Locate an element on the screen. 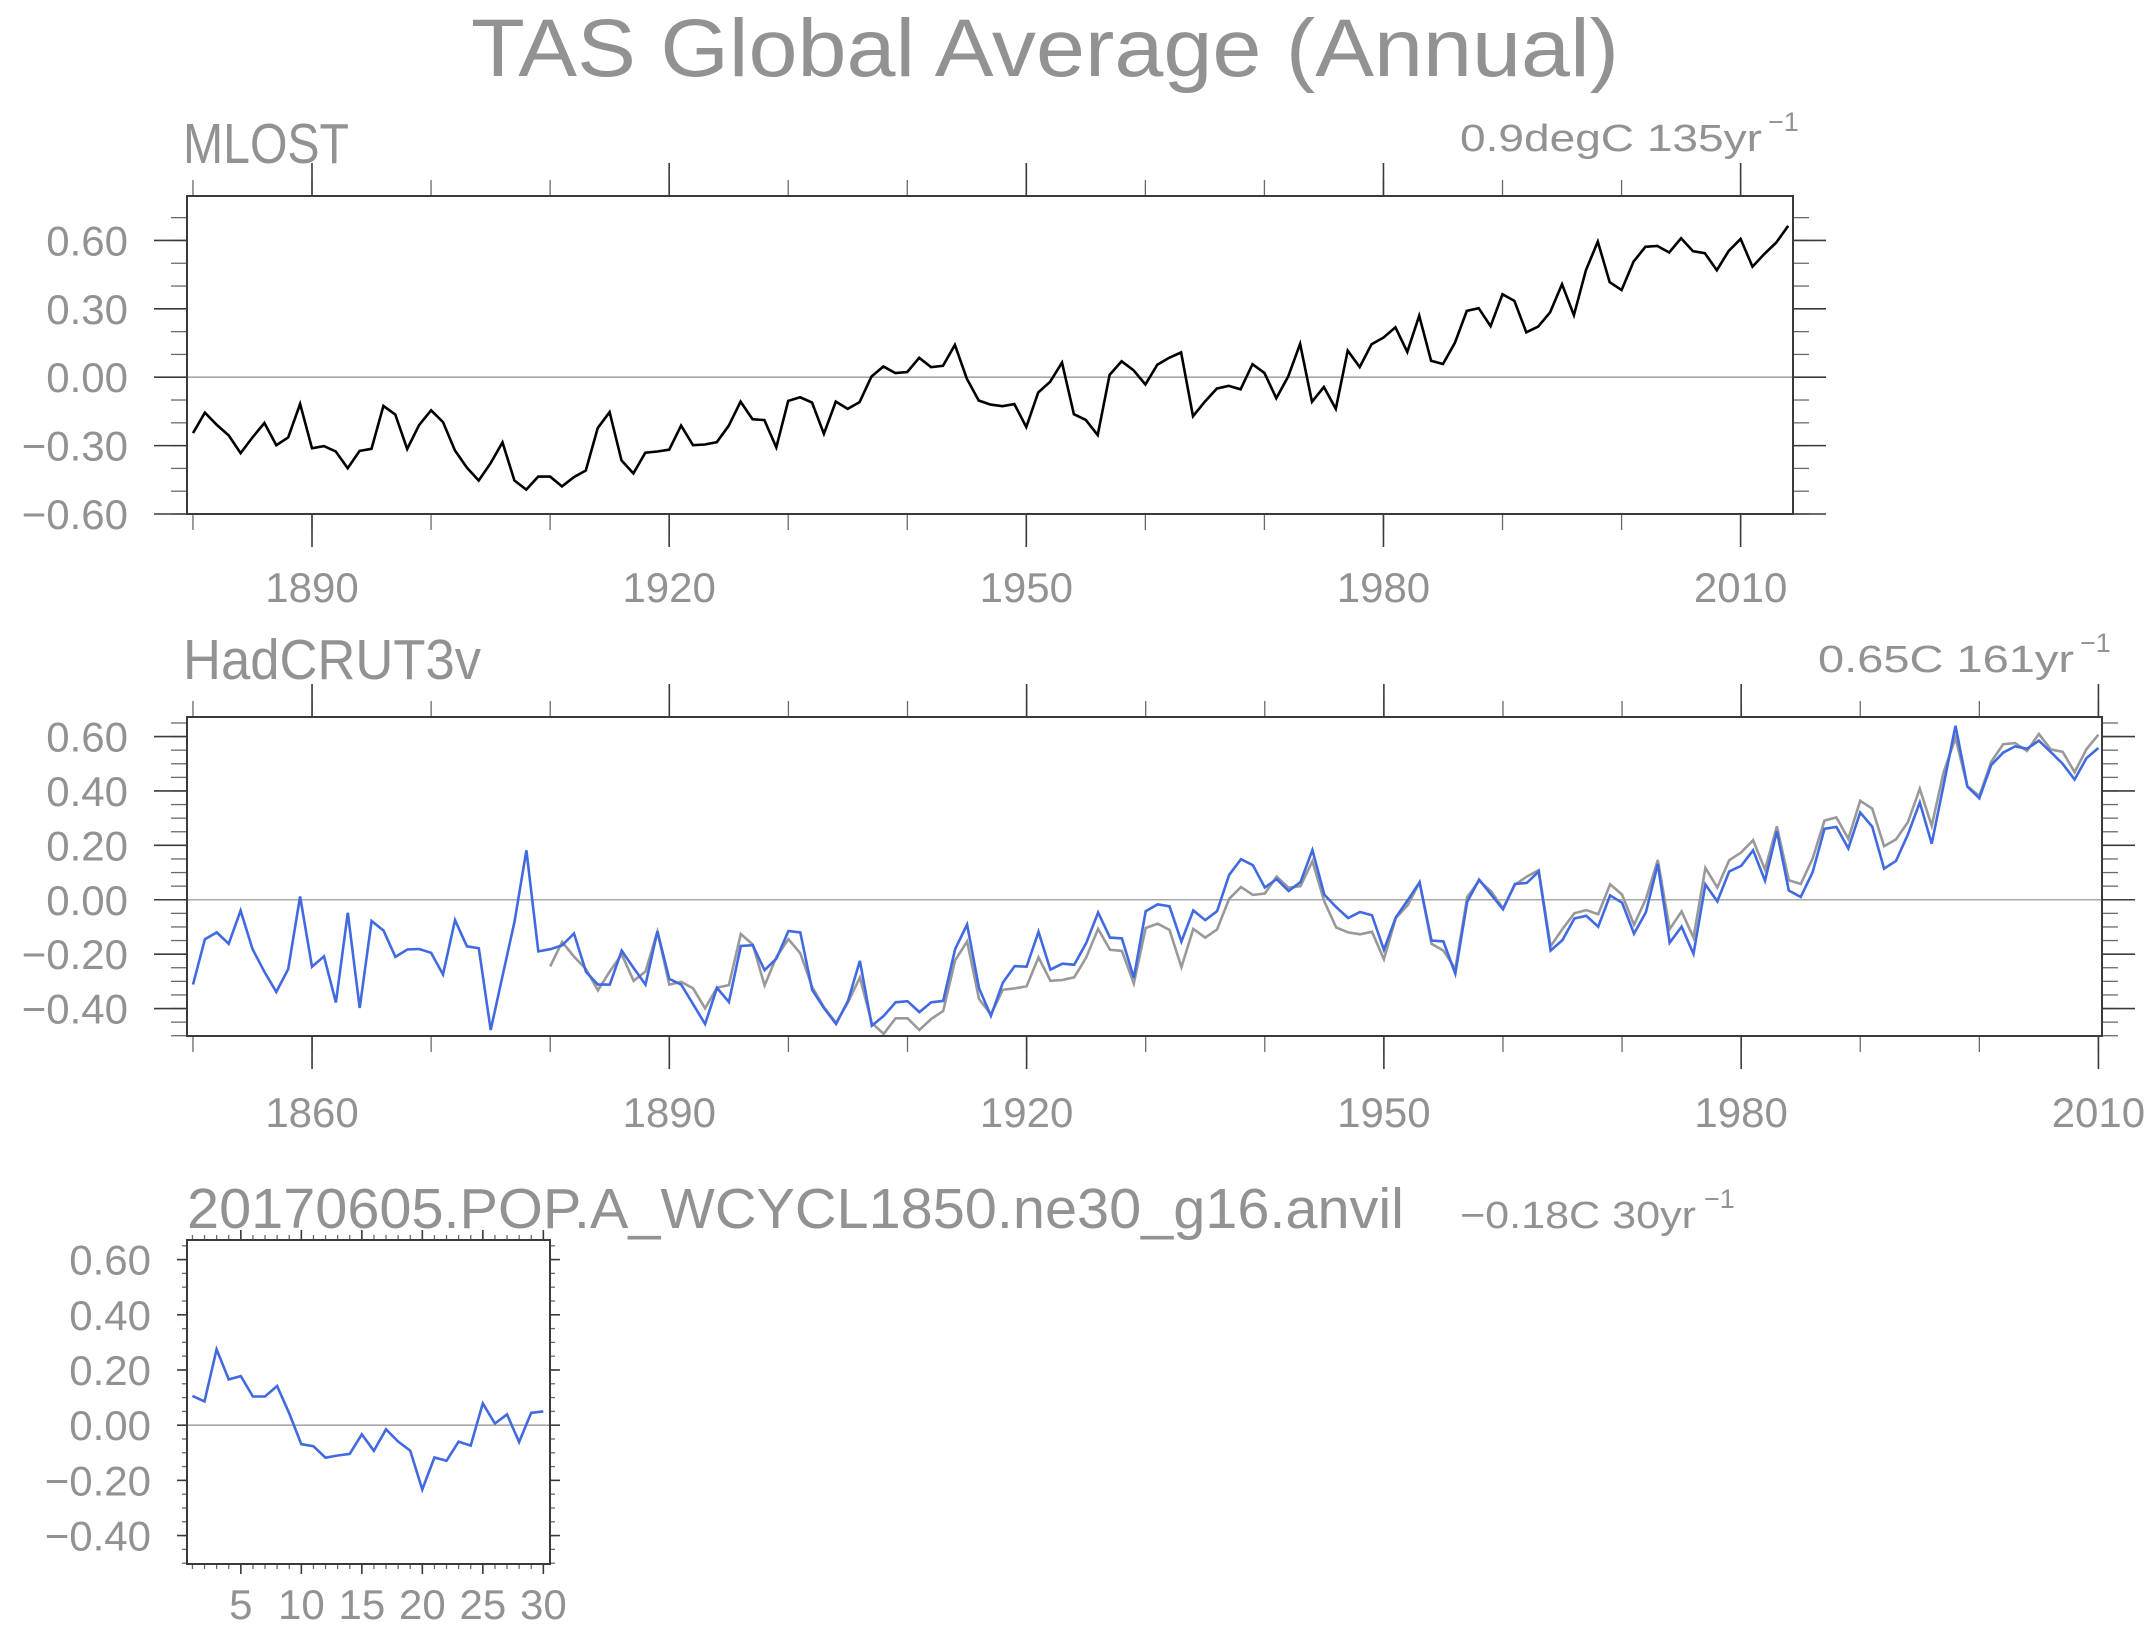 Image resolution: width=2154 pixels, height=1630 pixels. y-tick-label: −0.60 is located at coordinates (75, 514).